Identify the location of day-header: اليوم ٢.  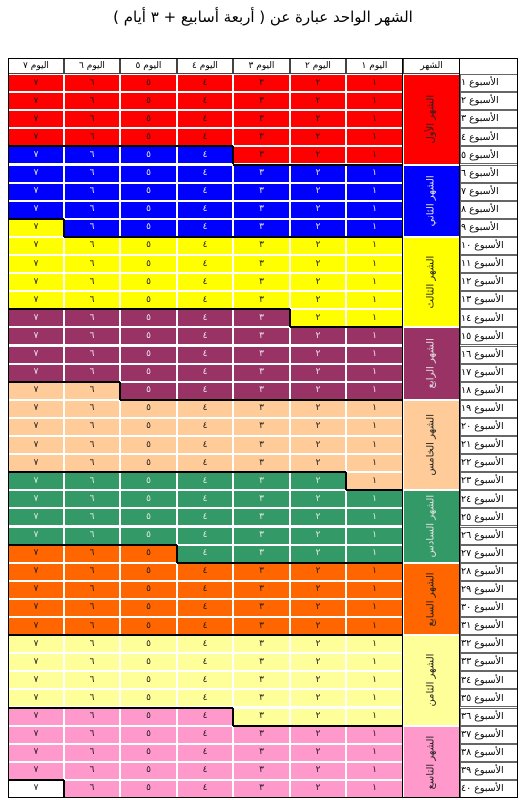
(318, 66).